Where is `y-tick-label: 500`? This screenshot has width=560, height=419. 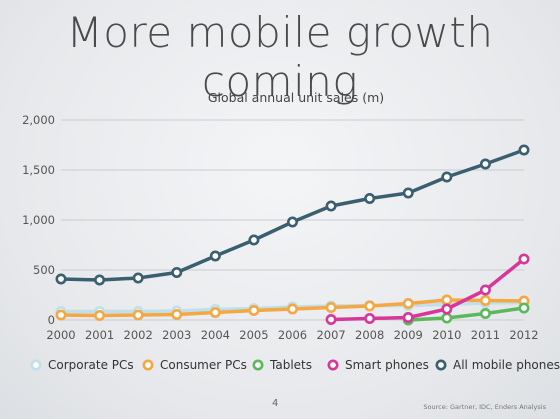 y-tick-label: 500 is located at coordinates (44, 270).